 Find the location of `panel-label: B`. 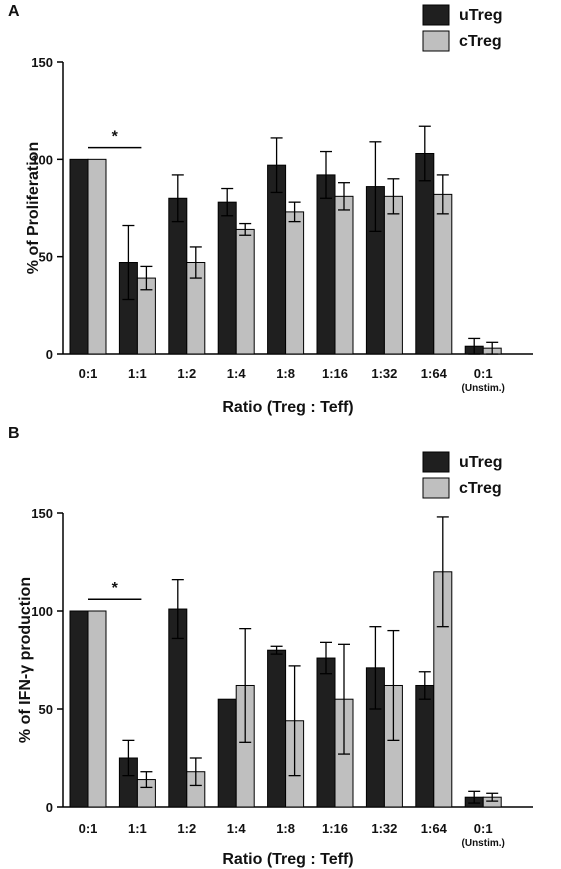

panel-label: B is located at coordinates (14, 433).